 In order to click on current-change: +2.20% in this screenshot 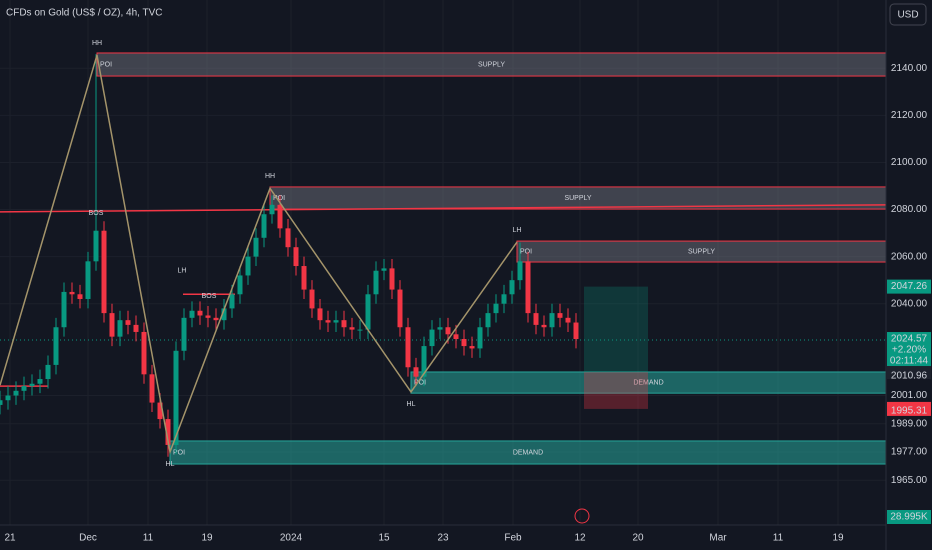, I will do `click(909, 350)`.